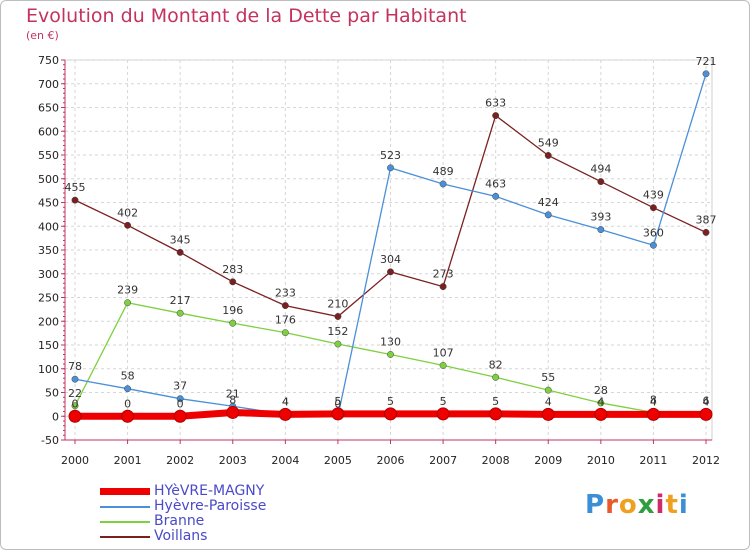 The image size is (750, 550). What do you see at coordinates (48, 131) in the screenshot?
I see `y-tick-label: 600` at bounding box center [48, 131].